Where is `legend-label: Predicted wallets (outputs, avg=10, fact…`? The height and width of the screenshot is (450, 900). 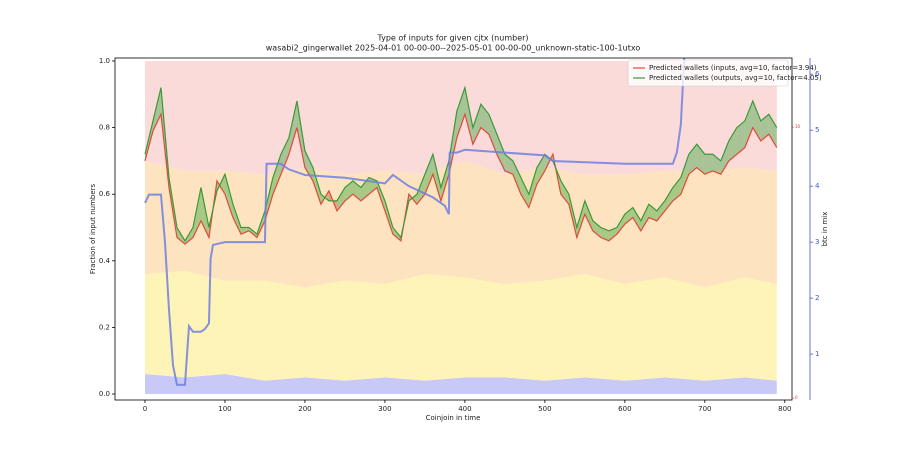 legend-label: Predicted wallets (outputs, avg=10, fact… is located at coordinates (735, 78).